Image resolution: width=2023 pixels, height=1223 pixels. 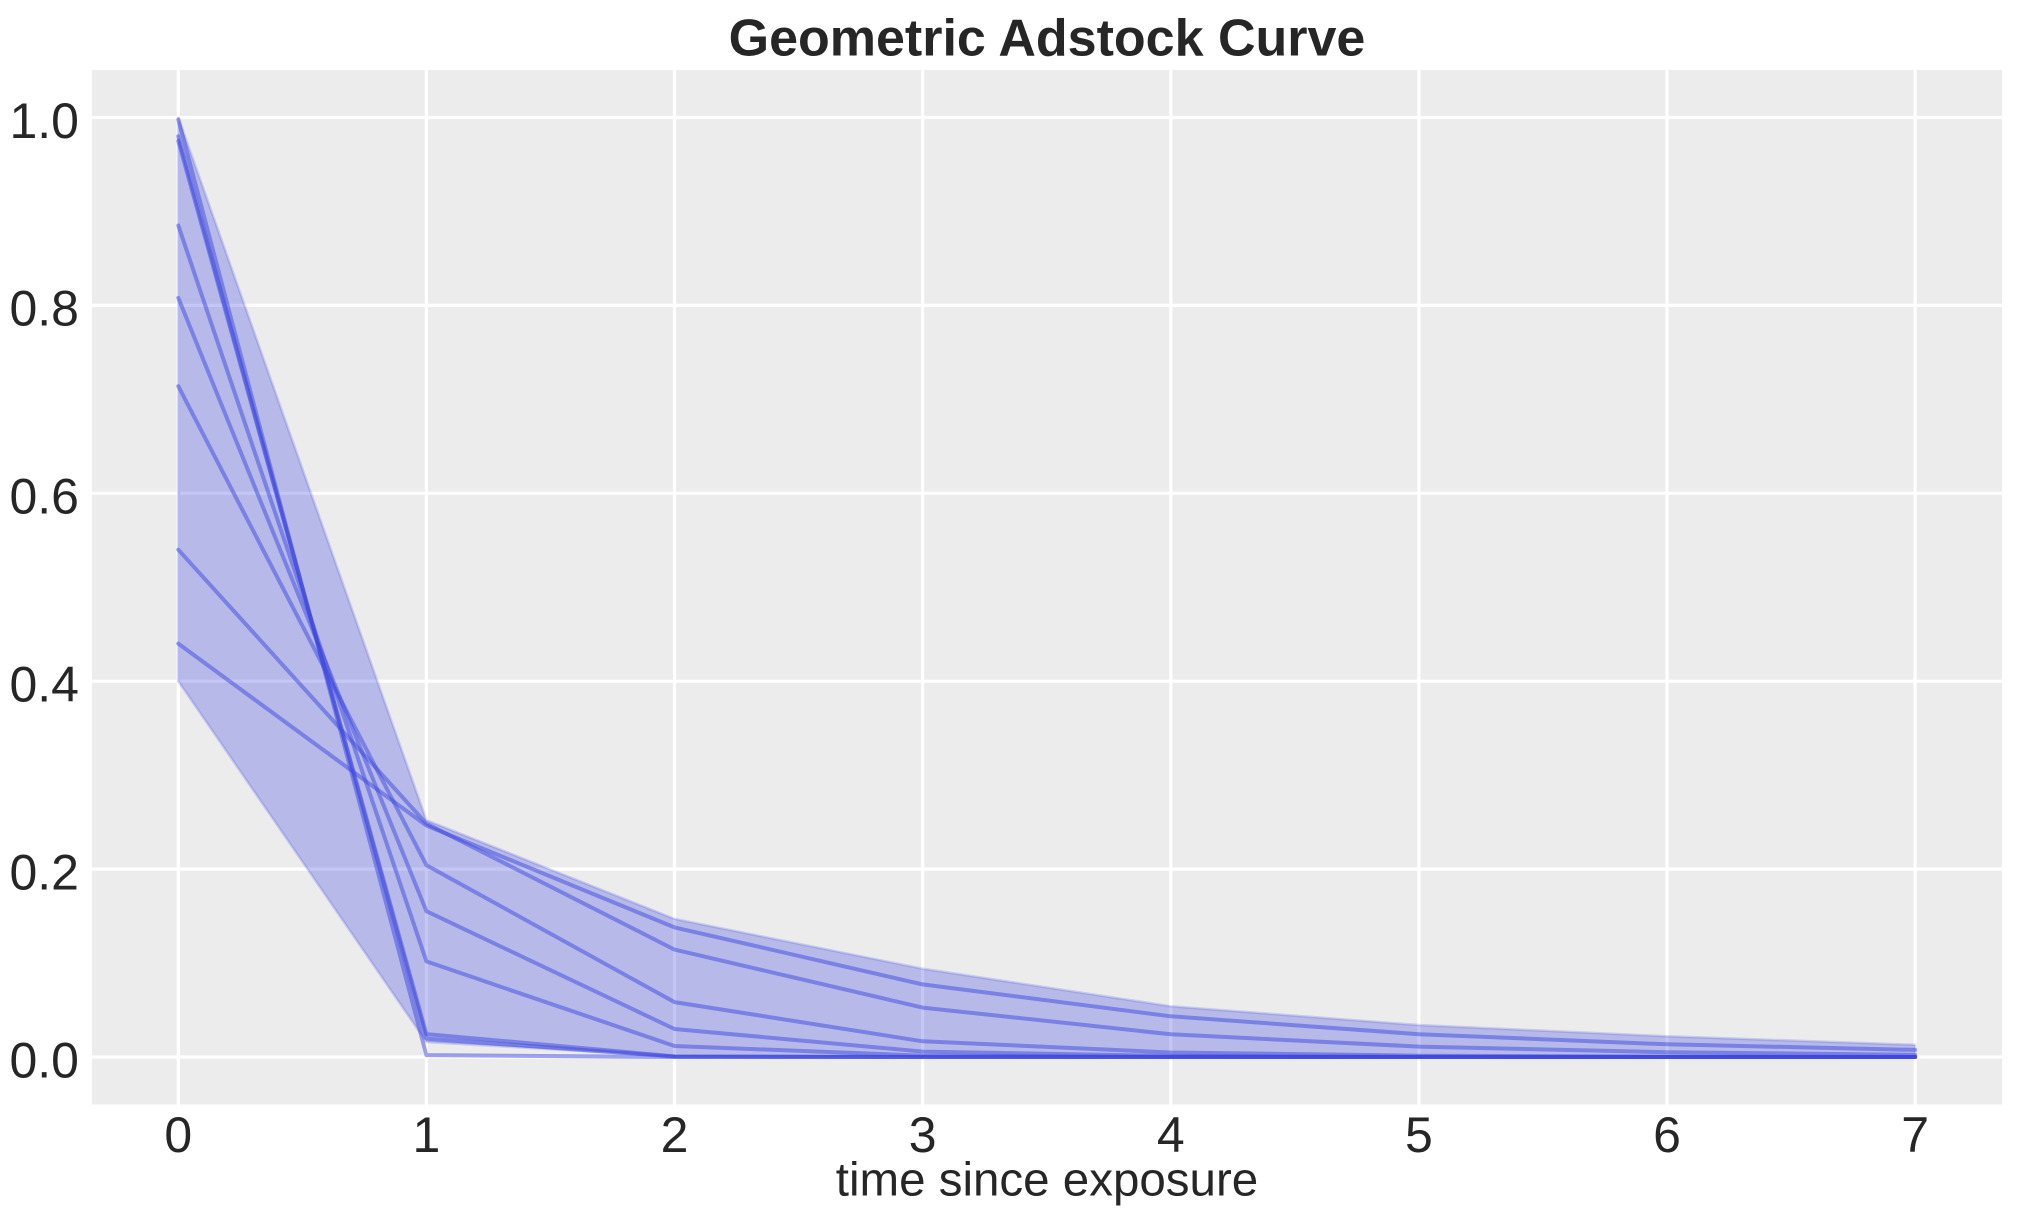 I want to click on svg-text: time since exposure, so click(x=1047, y=1180).